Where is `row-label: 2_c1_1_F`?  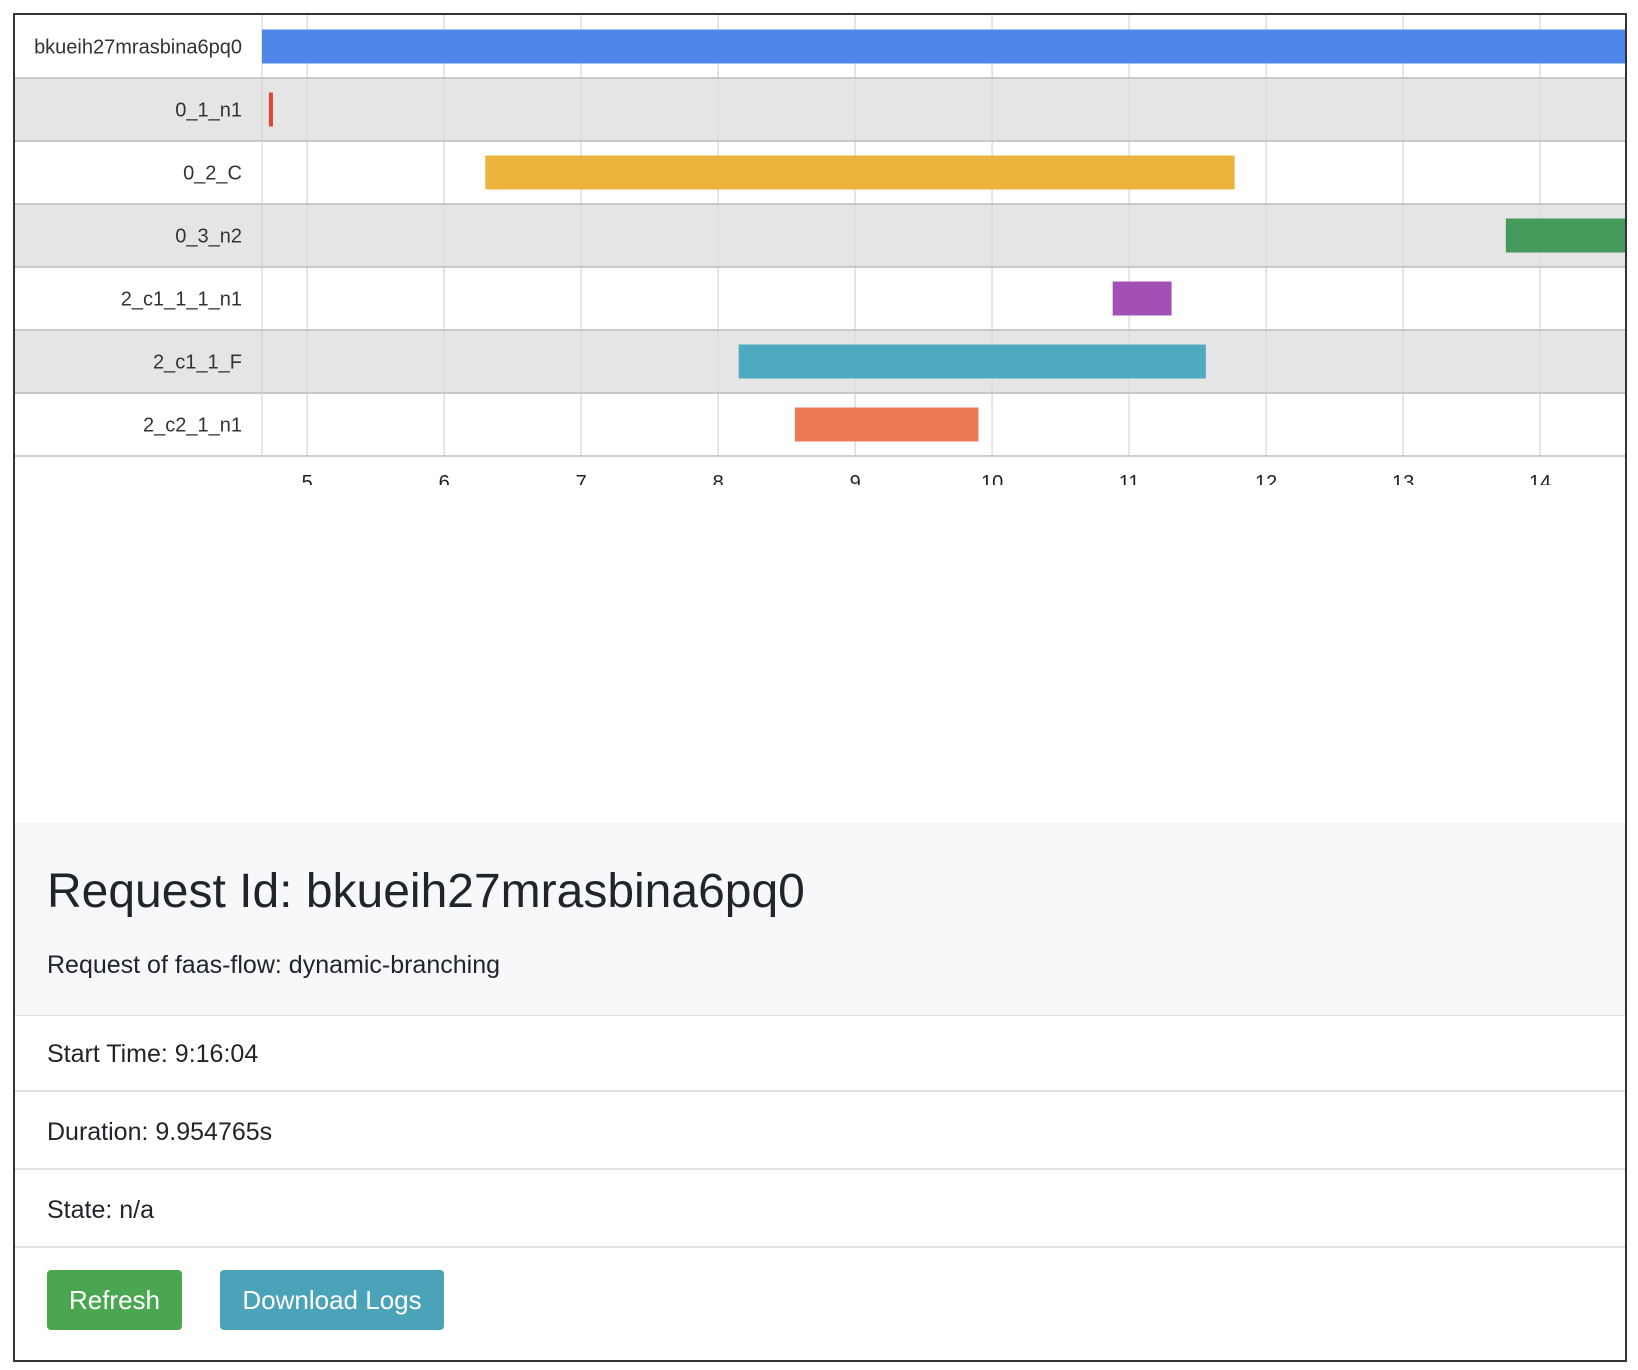
row-label: 2_c1_1_F is located at coordinates (197, 363).